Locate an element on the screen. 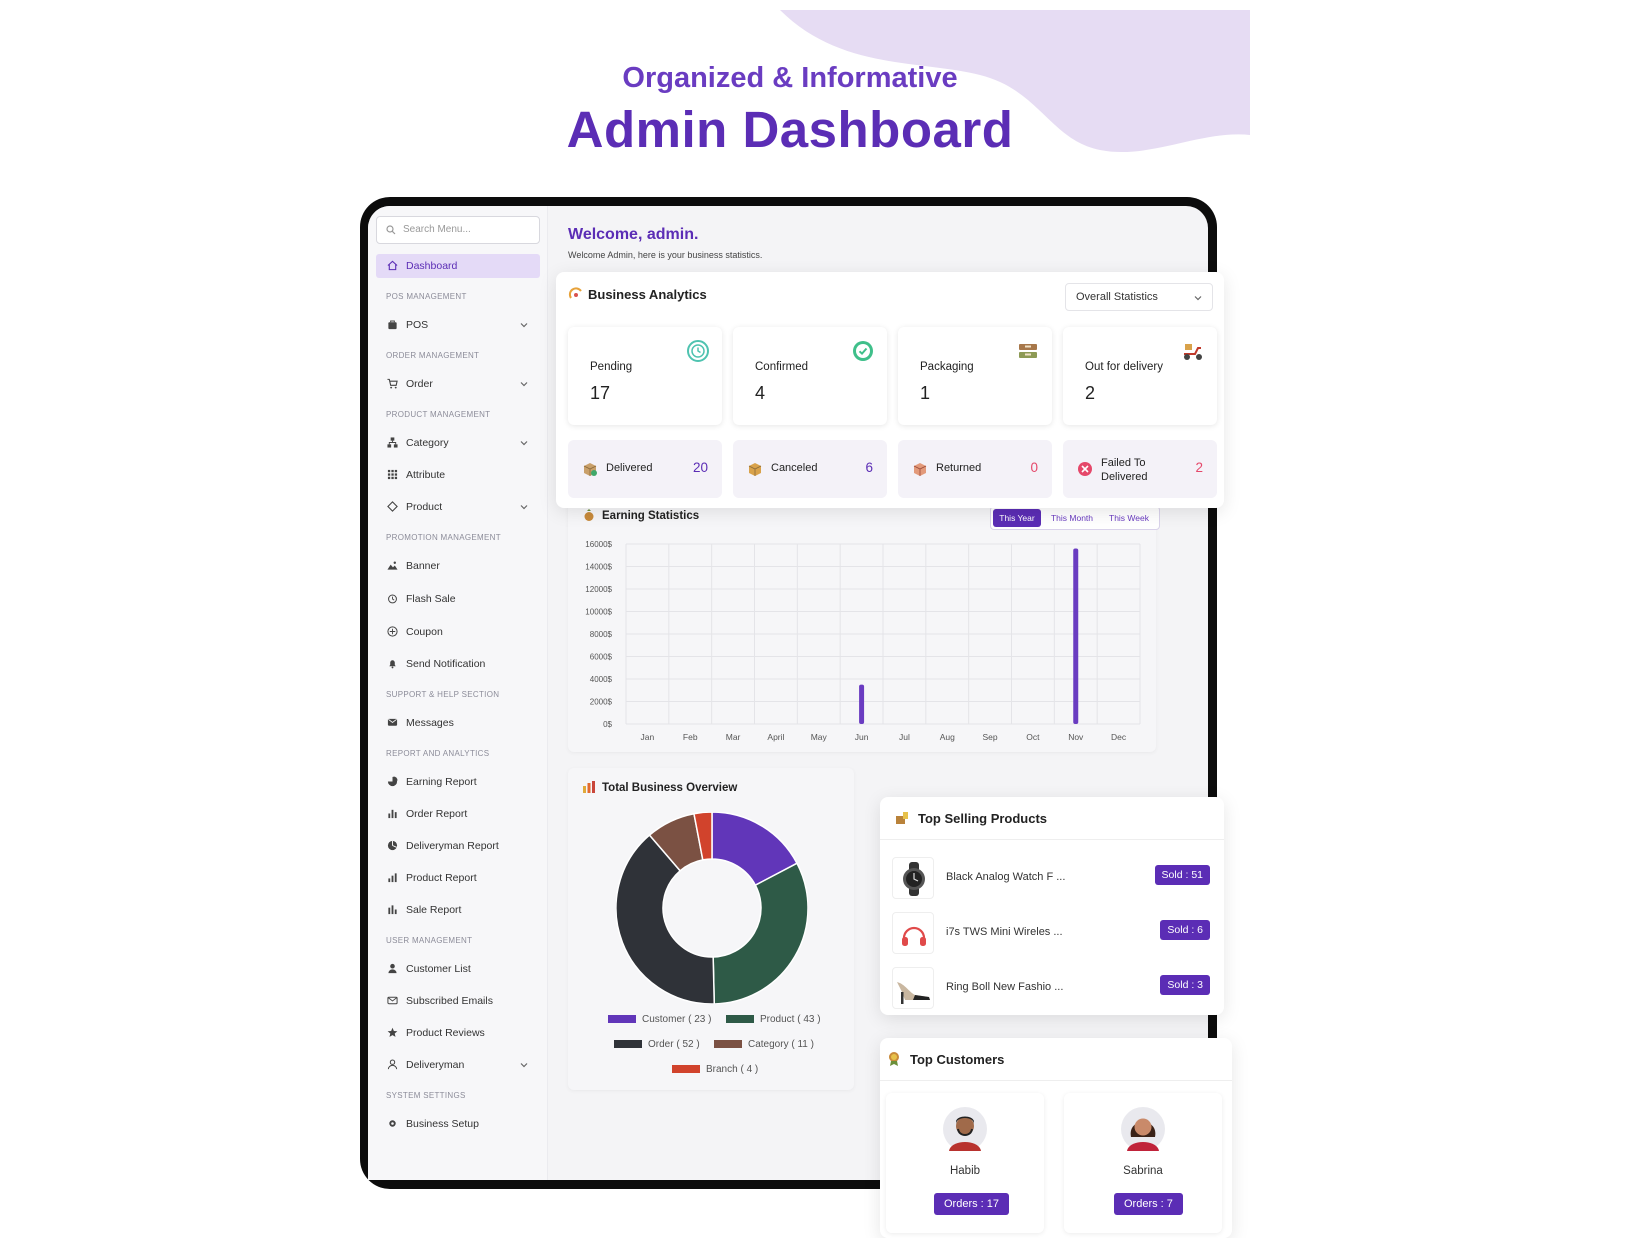  stat-returned: Returned 0 is located at coordinates (975, 469).